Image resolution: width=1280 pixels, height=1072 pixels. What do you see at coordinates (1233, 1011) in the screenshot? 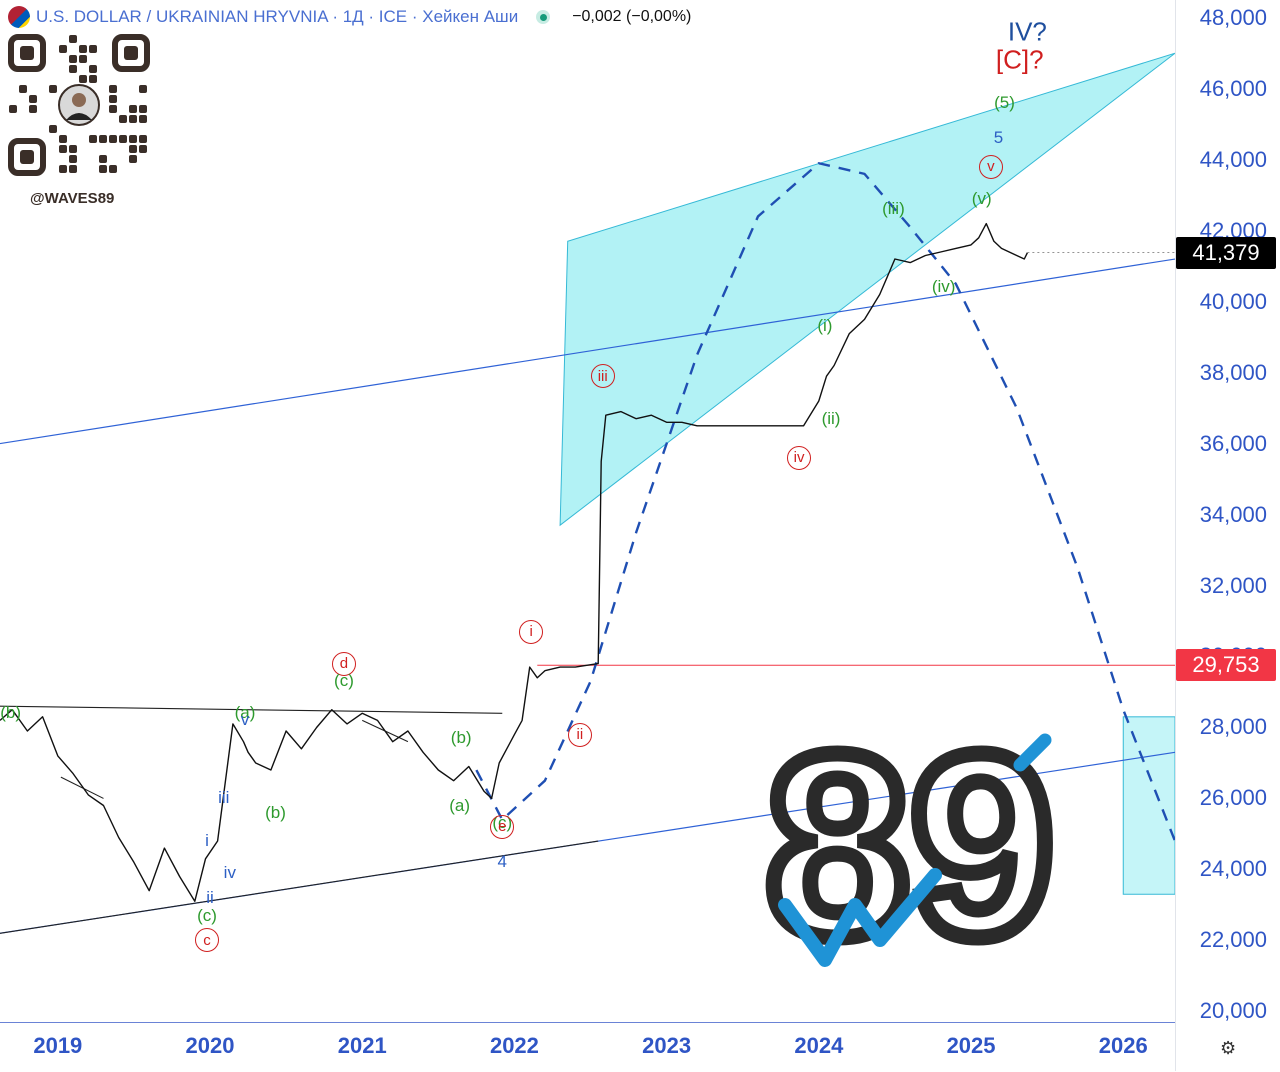
I see `y-tick-label: 20,000` at bounding box center [1233, 1011].